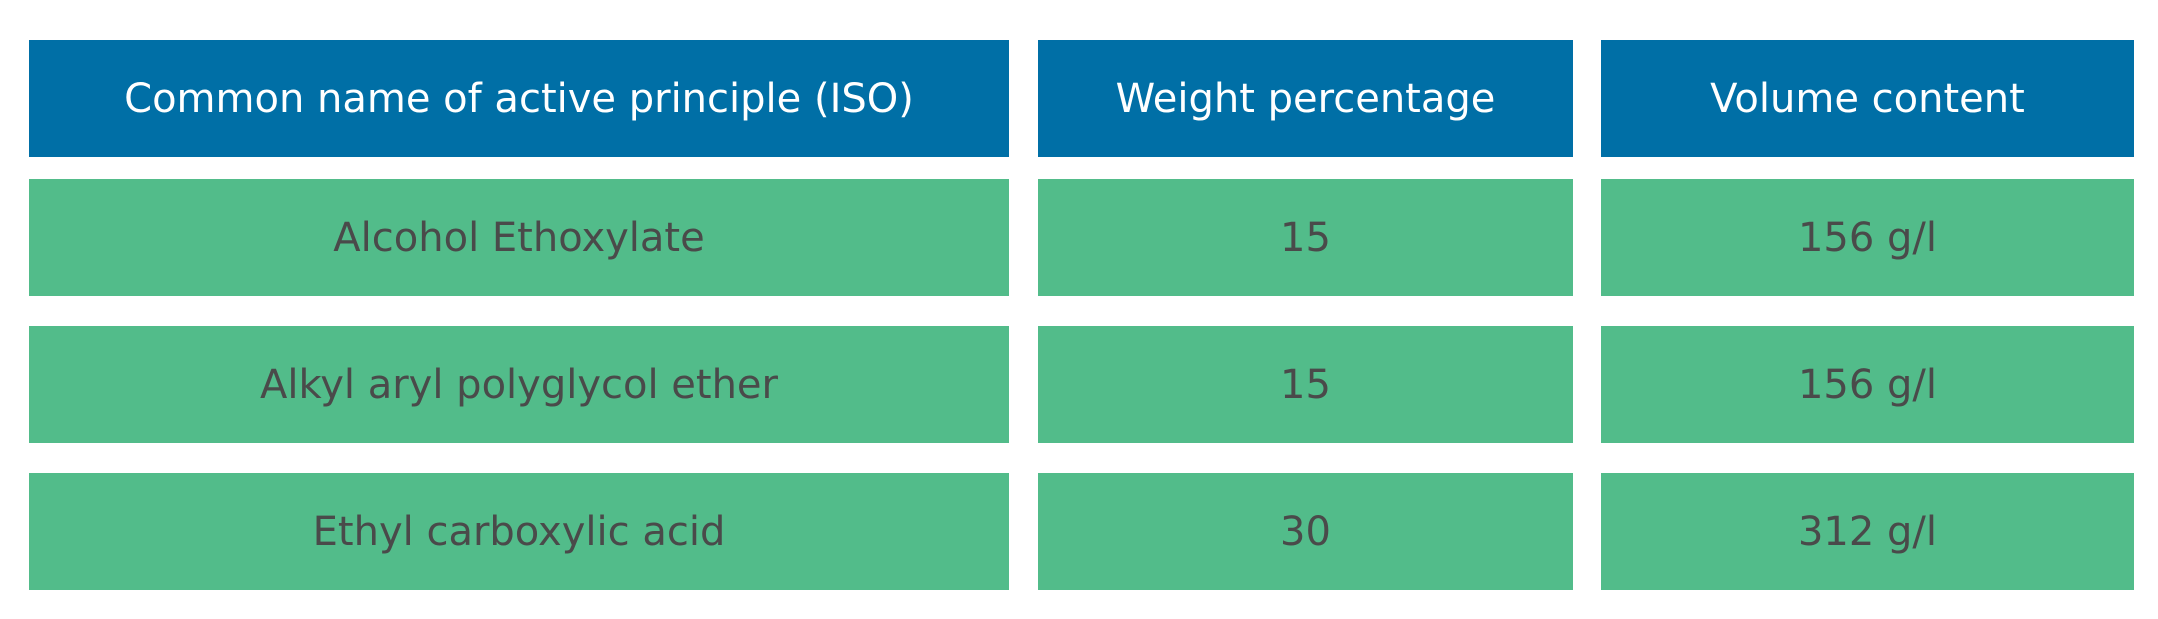 The width and height of the screenshot is (2158, 619). Describe the element at coordinates (519, 237) in the screenshot. I see `cell-common-name: Alcohol Ethoxylate` at that location.